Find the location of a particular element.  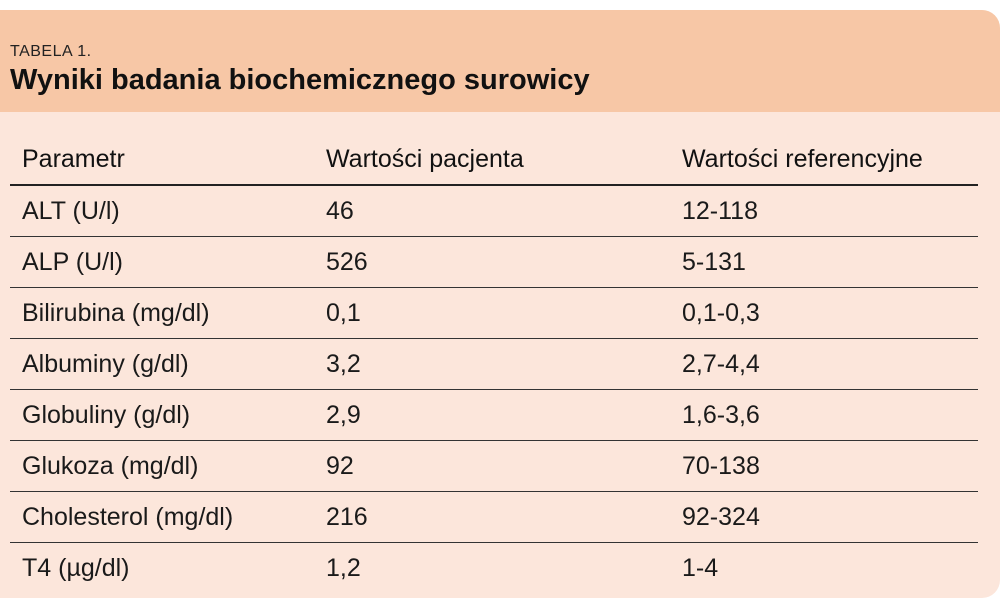

cell-patient-value: 526 is located at coordinates (492, 262).